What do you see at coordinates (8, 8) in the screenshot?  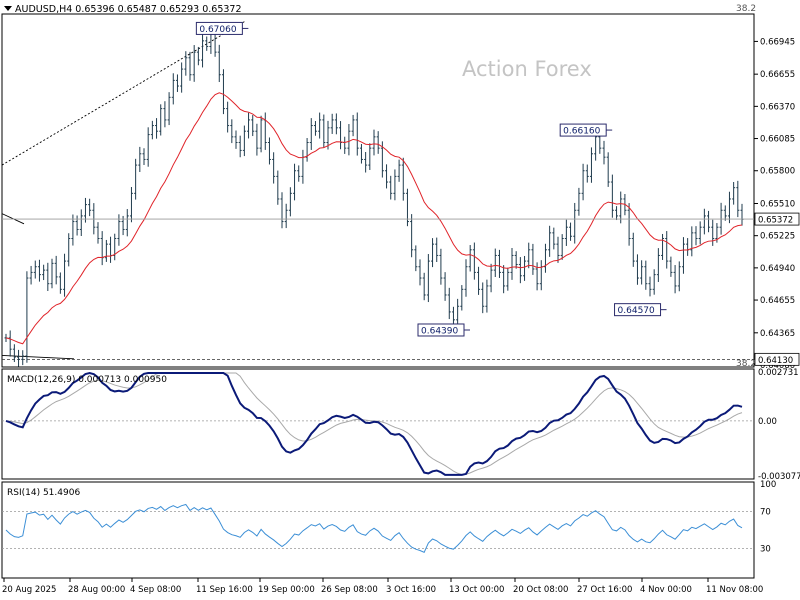 I see `dropdown-triangle-icon` at bounding box center [8, 8].